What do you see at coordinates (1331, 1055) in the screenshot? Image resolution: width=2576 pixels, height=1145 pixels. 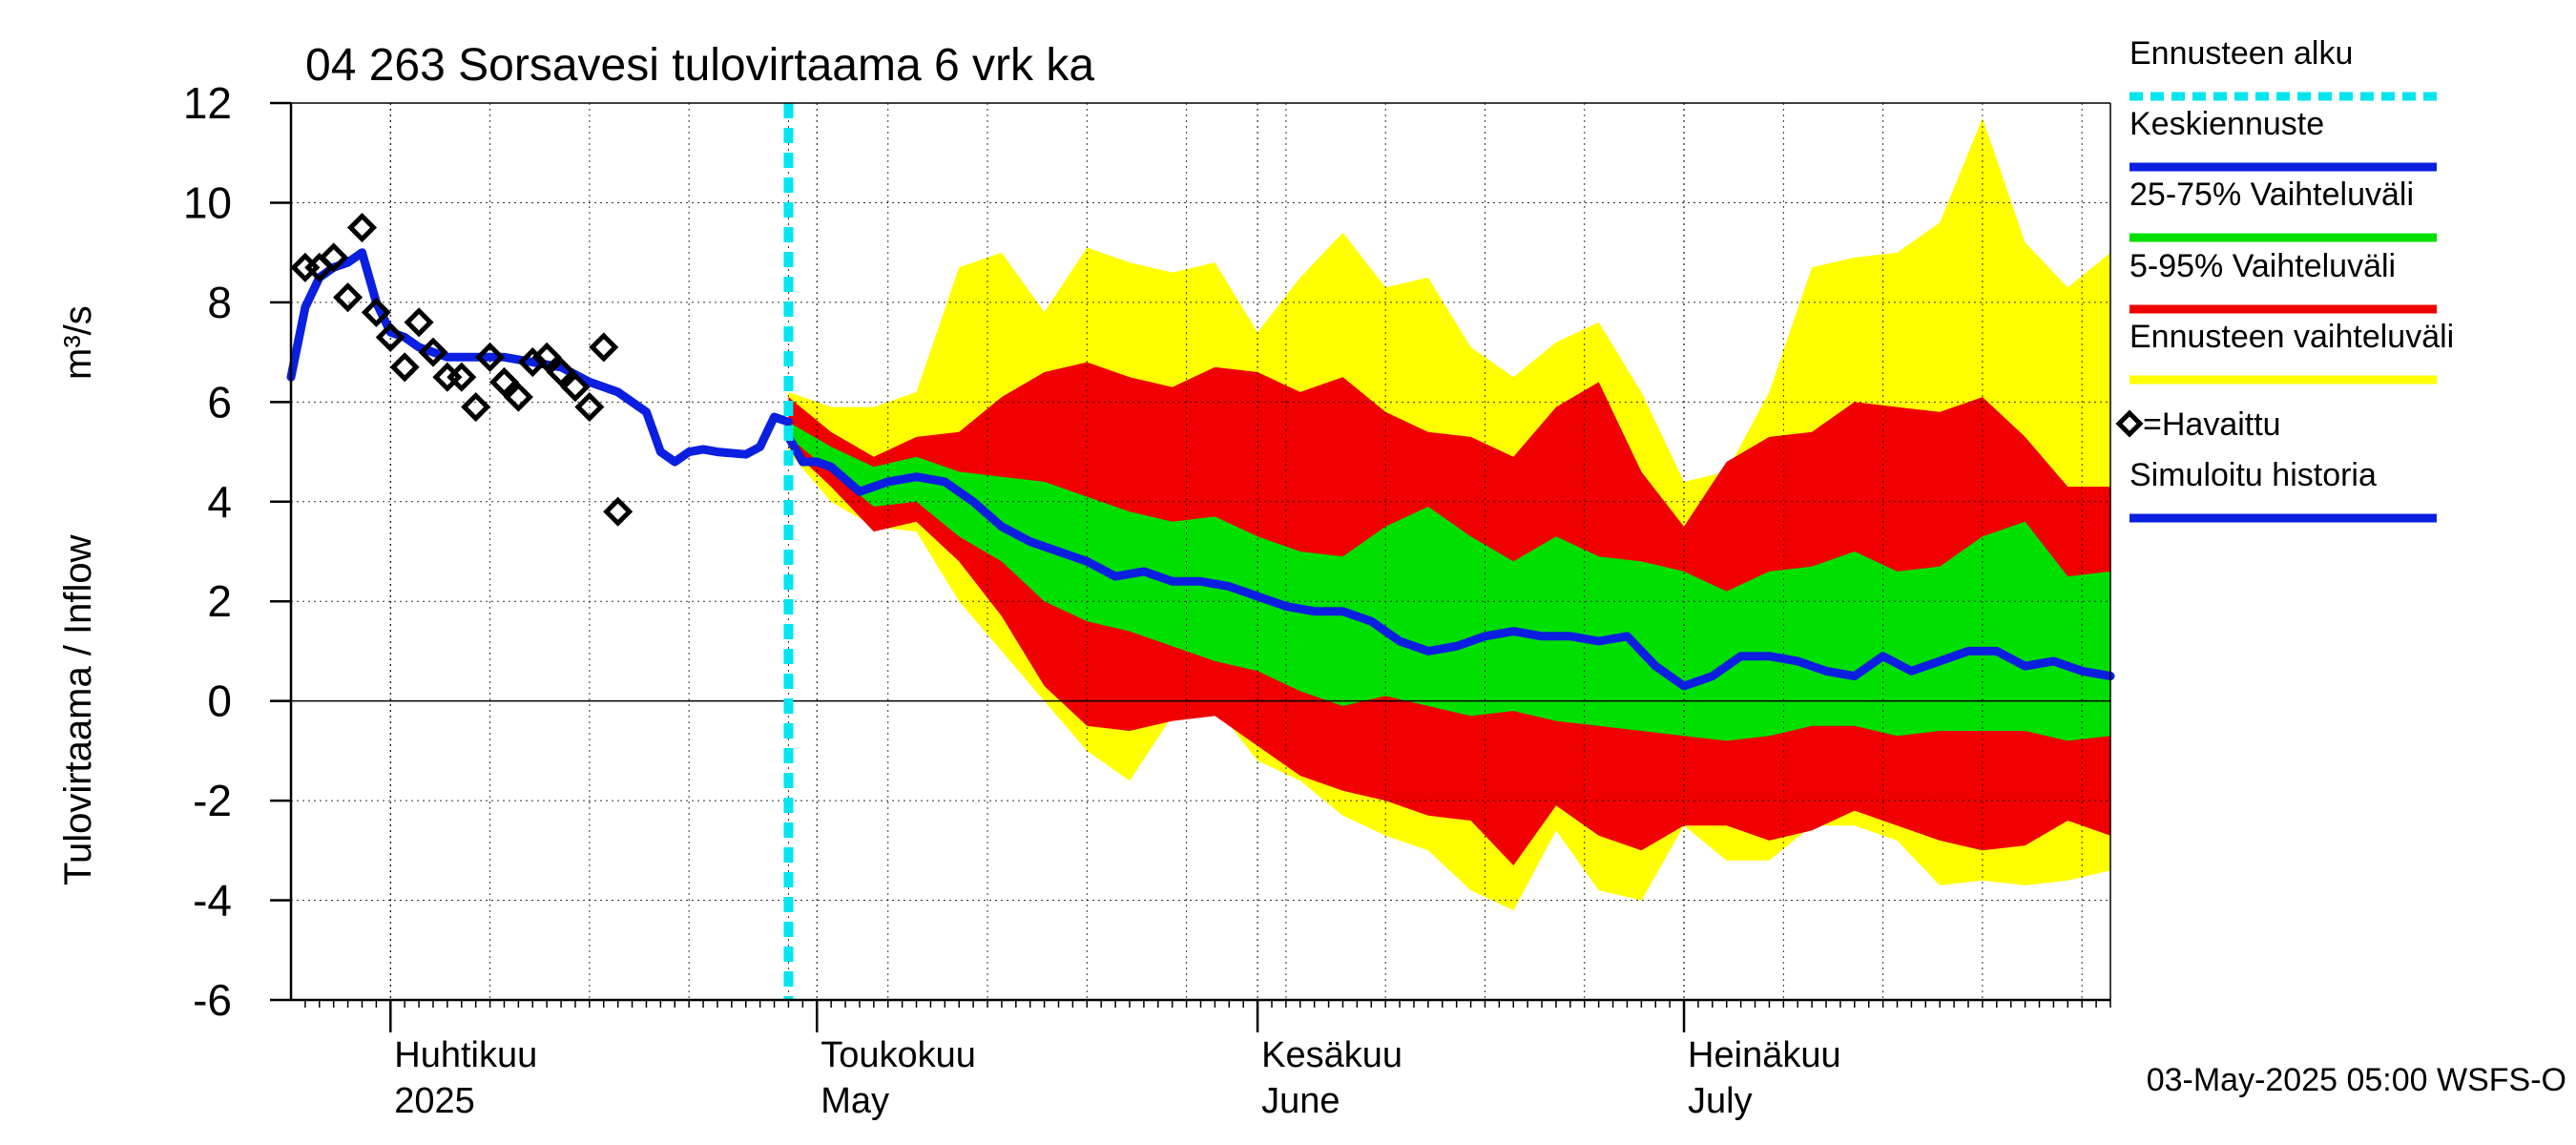 I see `x-month-label: Kesäkuu` at bounding box center [1331, 1055].